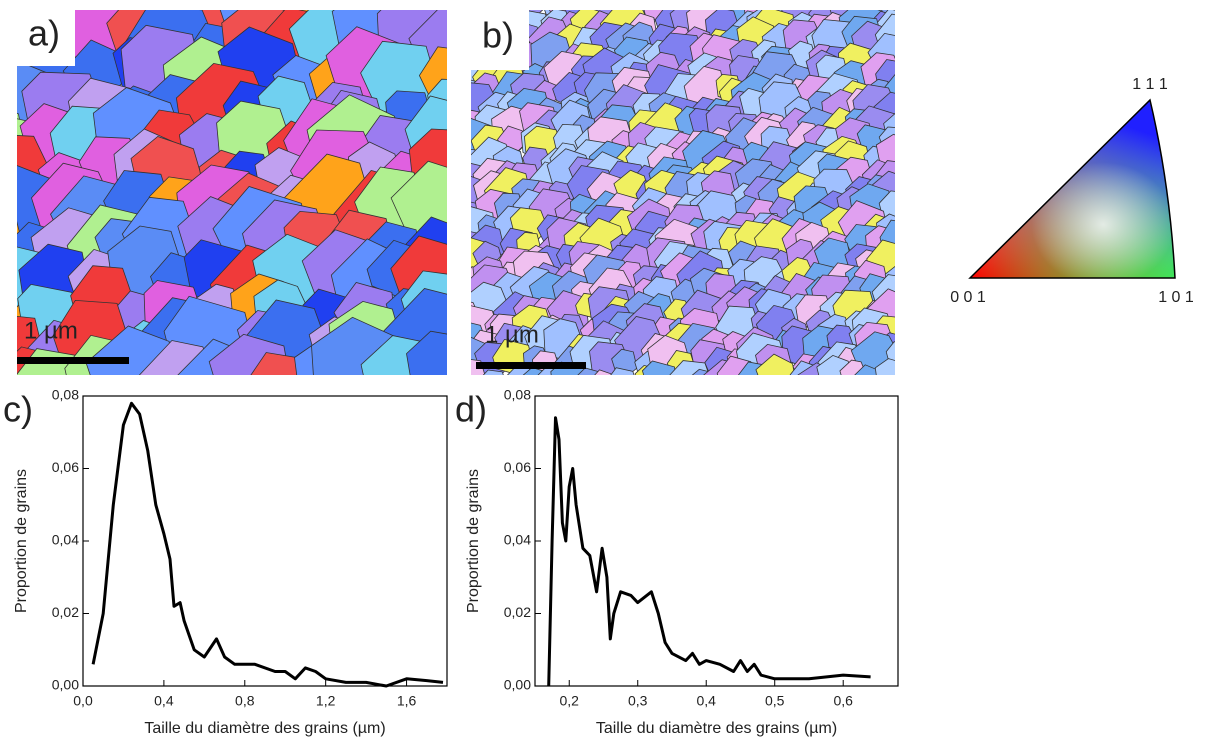 This screenshot has width=1206, height=742. I want to click on x-tick-label: 0,5, so click(775, 701).